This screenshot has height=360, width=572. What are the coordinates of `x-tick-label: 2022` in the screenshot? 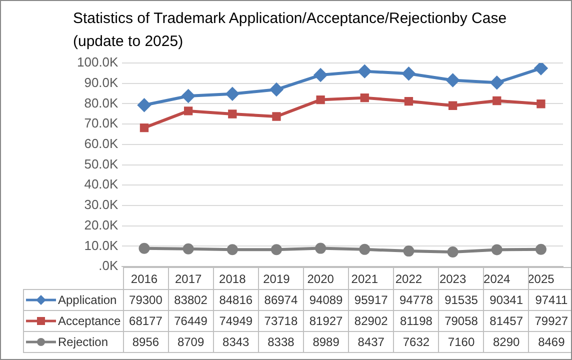 It's located at (408, 279).